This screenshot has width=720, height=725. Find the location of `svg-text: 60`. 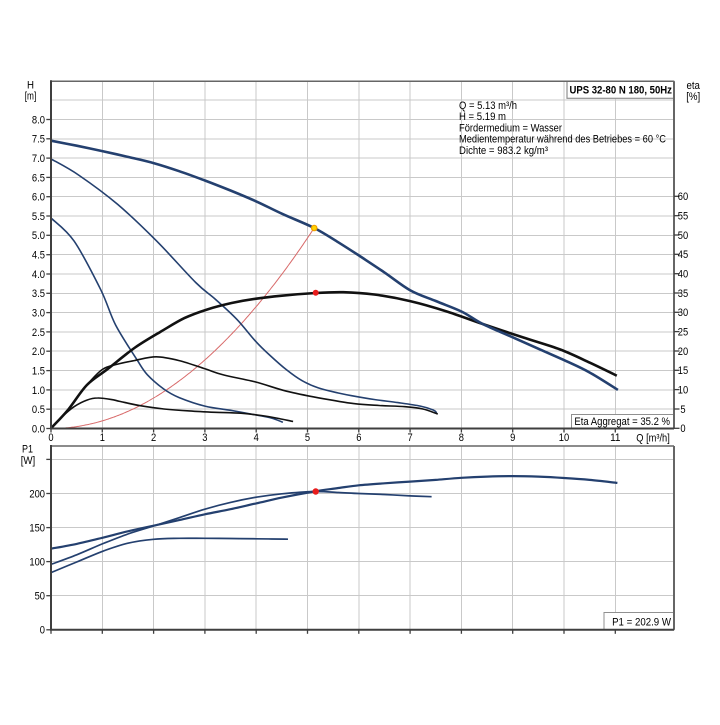

svg-text: 60 is located at coordinates (683, 197).